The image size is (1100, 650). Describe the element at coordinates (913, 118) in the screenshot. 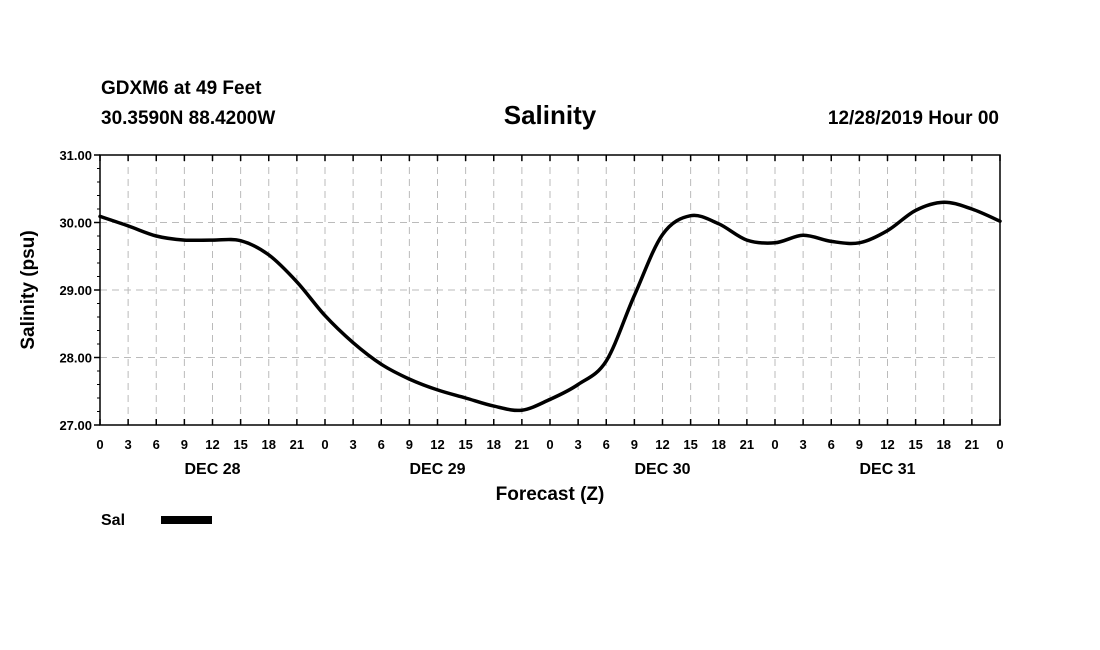

I see `run-time-label: 12/28/2019 Hour 00` at that location.